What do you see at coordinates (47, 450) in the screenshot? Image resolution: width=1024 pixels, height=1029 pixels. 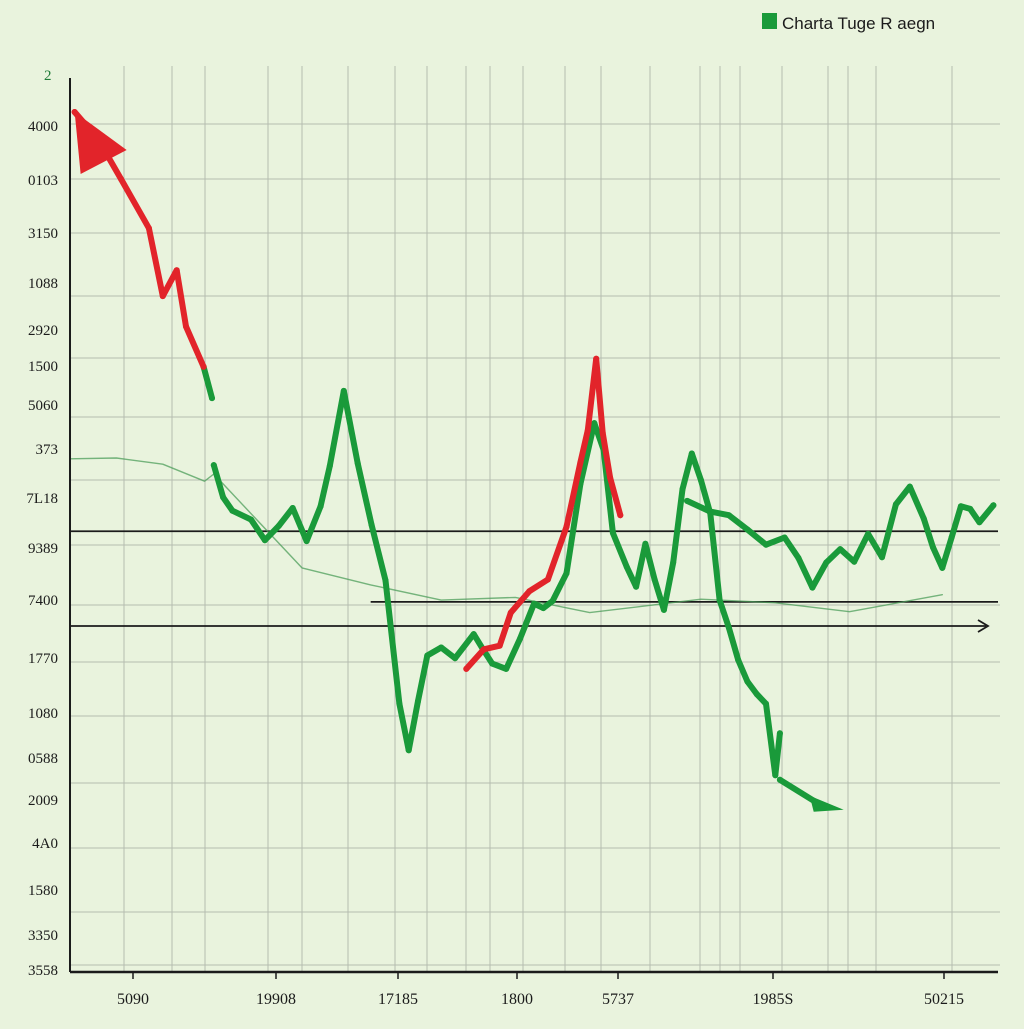 I see `y-tick-label: 373` at bounding box center [47, 450].